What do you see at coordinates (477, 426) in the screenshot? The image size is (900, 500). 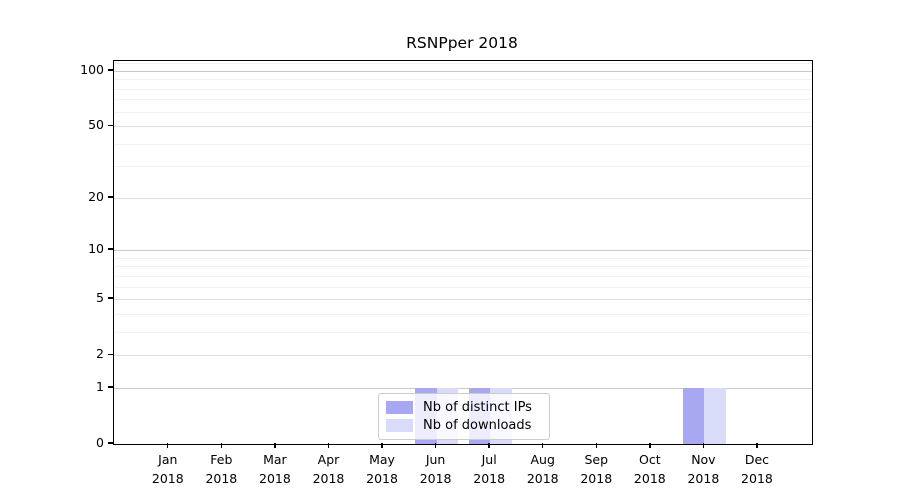 I see `legend-label-downloads: Nb of downloads` at bounding box center [477, 426].